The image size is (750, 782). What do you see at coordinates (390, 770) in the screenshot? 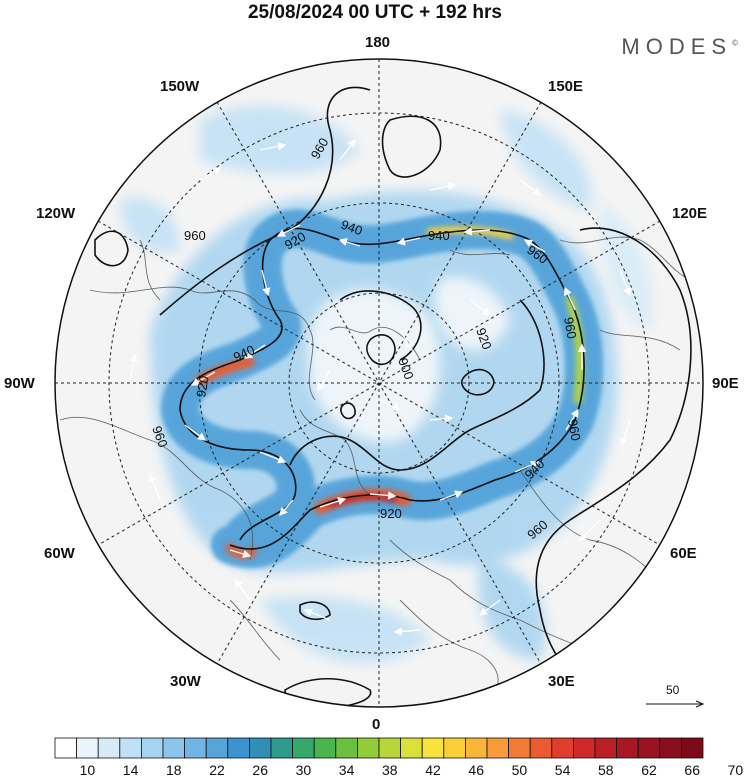
I see `colorbar-tick-label: 38` at bounding box center [390, 770].